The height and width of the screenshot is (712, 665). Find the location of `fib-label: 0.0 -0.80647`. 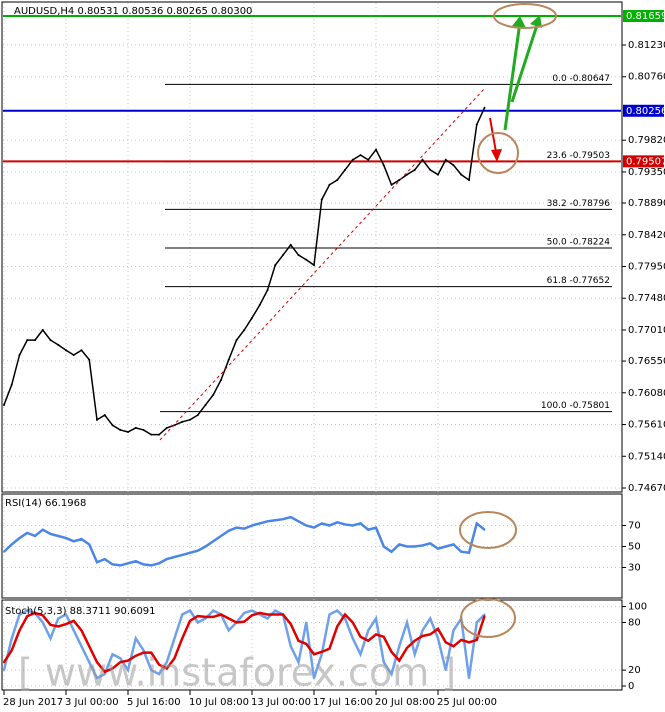

fib-label: 0.0 -0.80647 is located at coordinates (581, 79).